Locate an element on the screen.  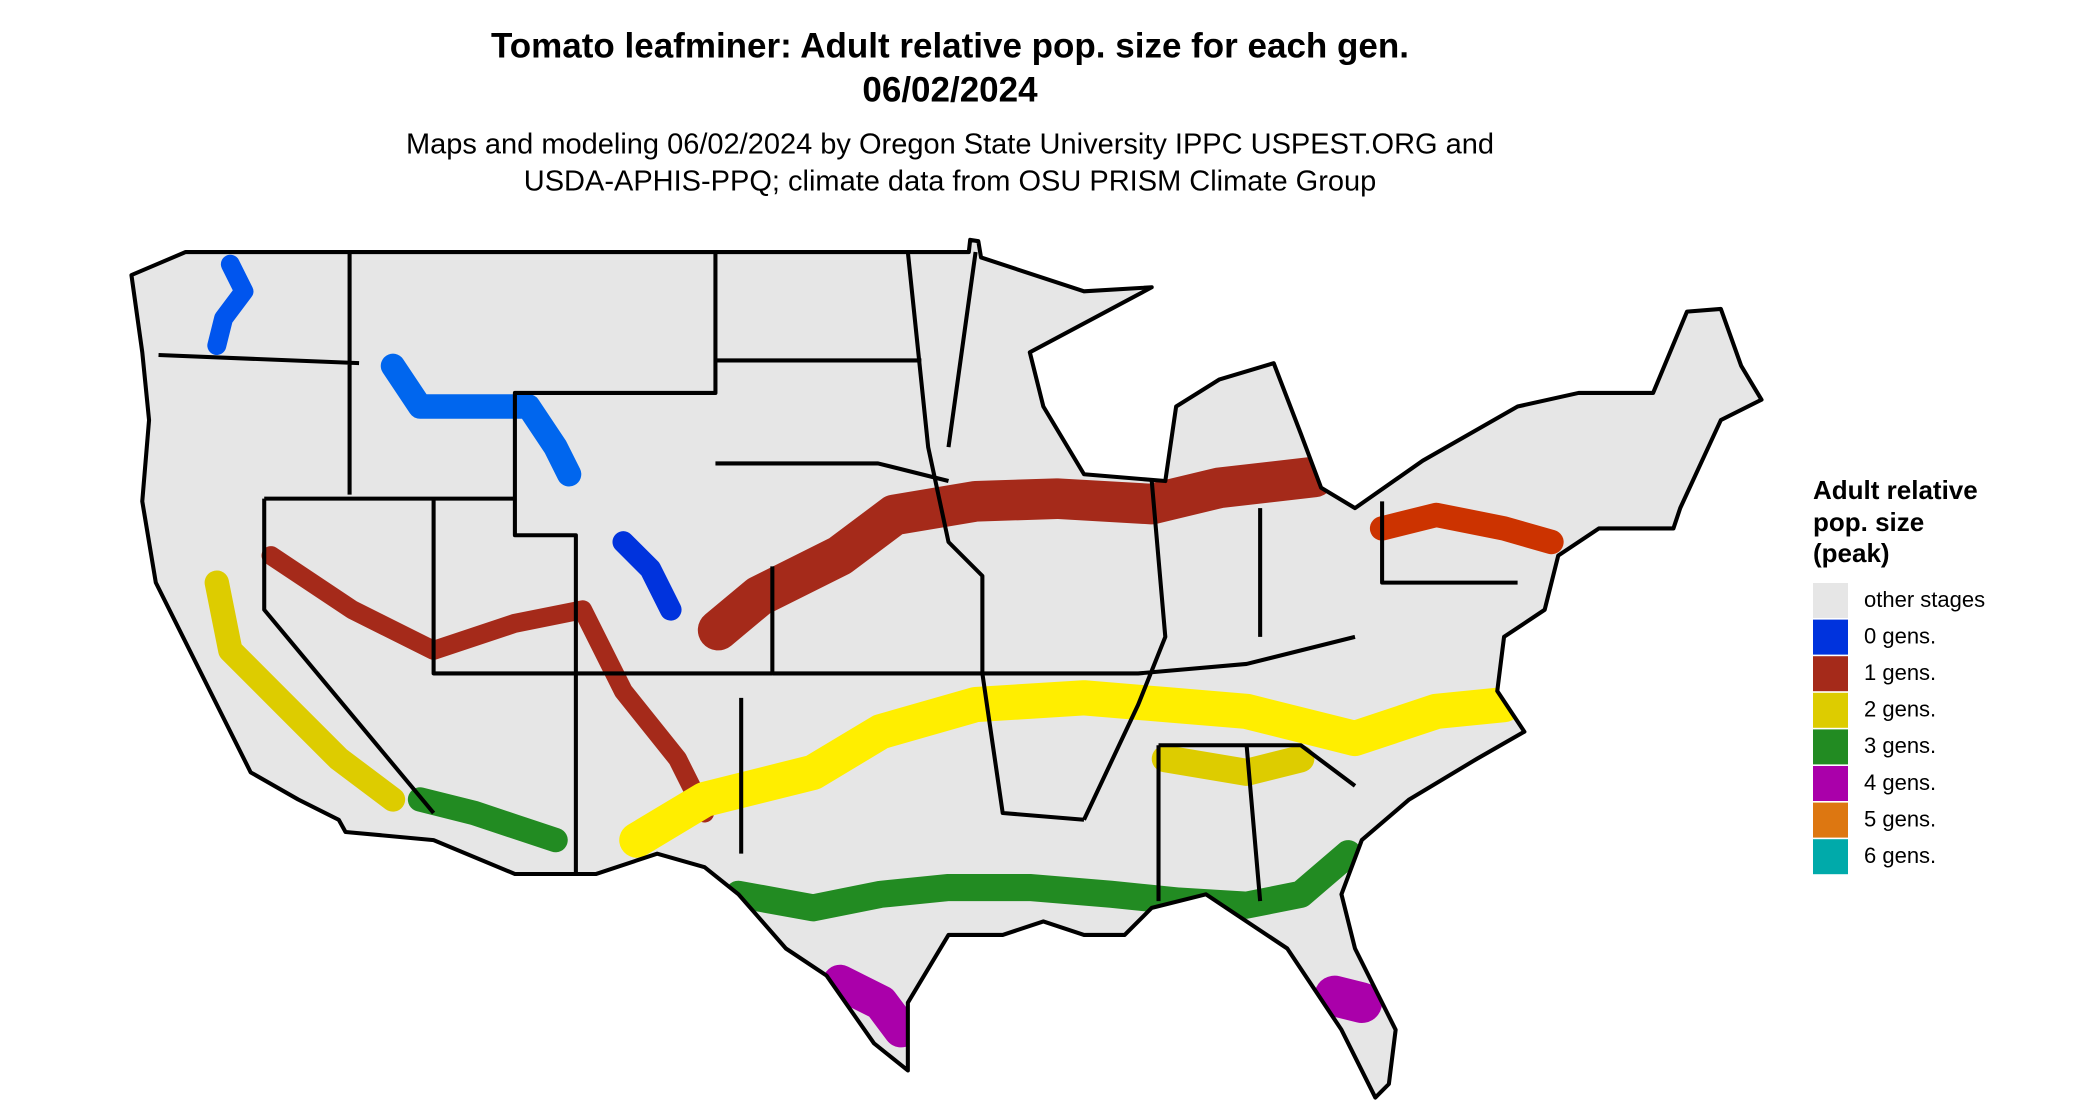
legend-label: 1 gens. is located at coordinates (1900, 672).